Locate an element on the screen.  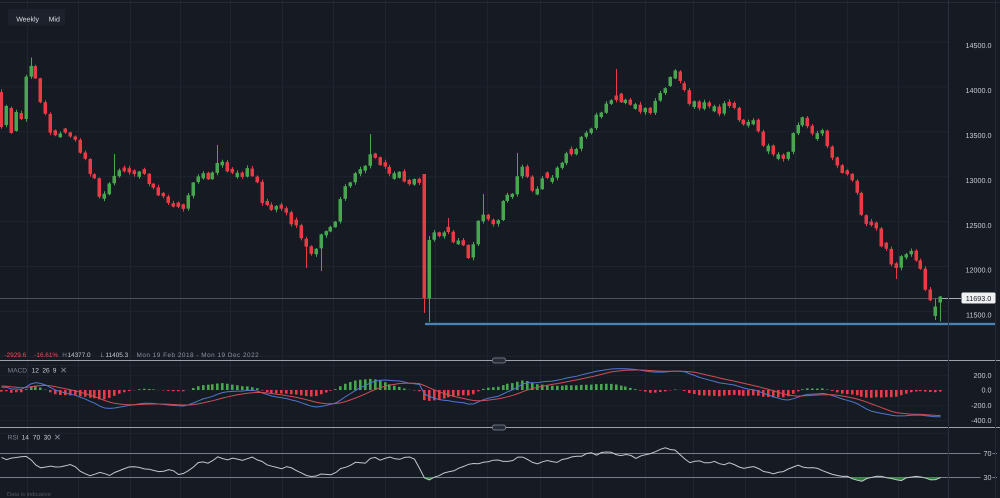
svg-text: Weekly is located at coordinates (27, 19).